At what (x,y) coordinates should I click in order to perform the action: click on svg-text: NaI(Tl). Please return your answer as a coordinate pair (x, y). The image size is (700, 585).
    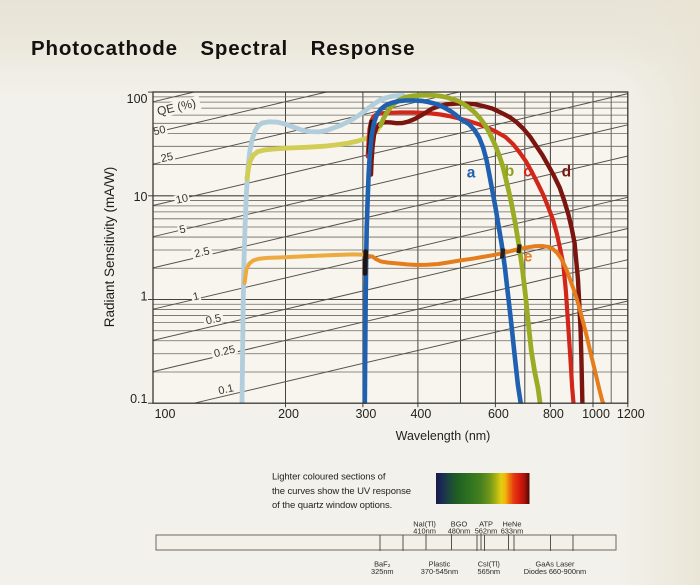
    Looking at the image, I should click on (424, 523).